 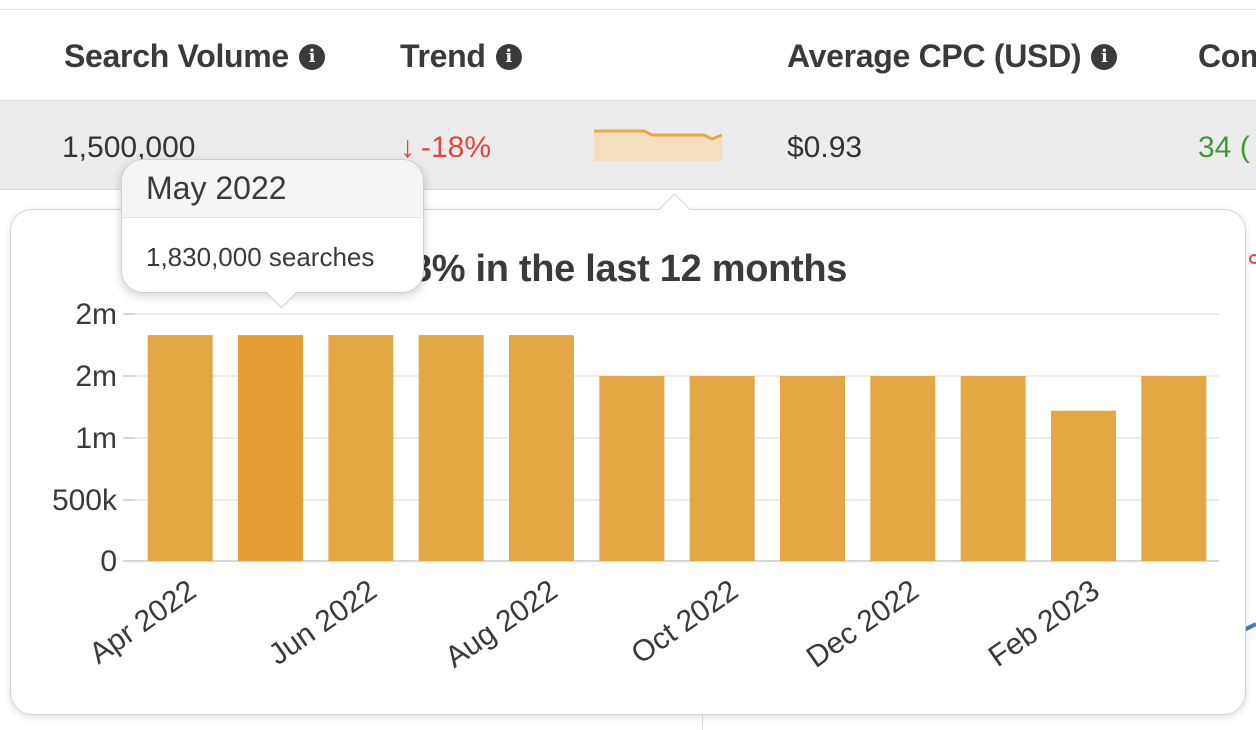 I want to click on search-volume-value: 1,500,000, so click(x=129, y=147).